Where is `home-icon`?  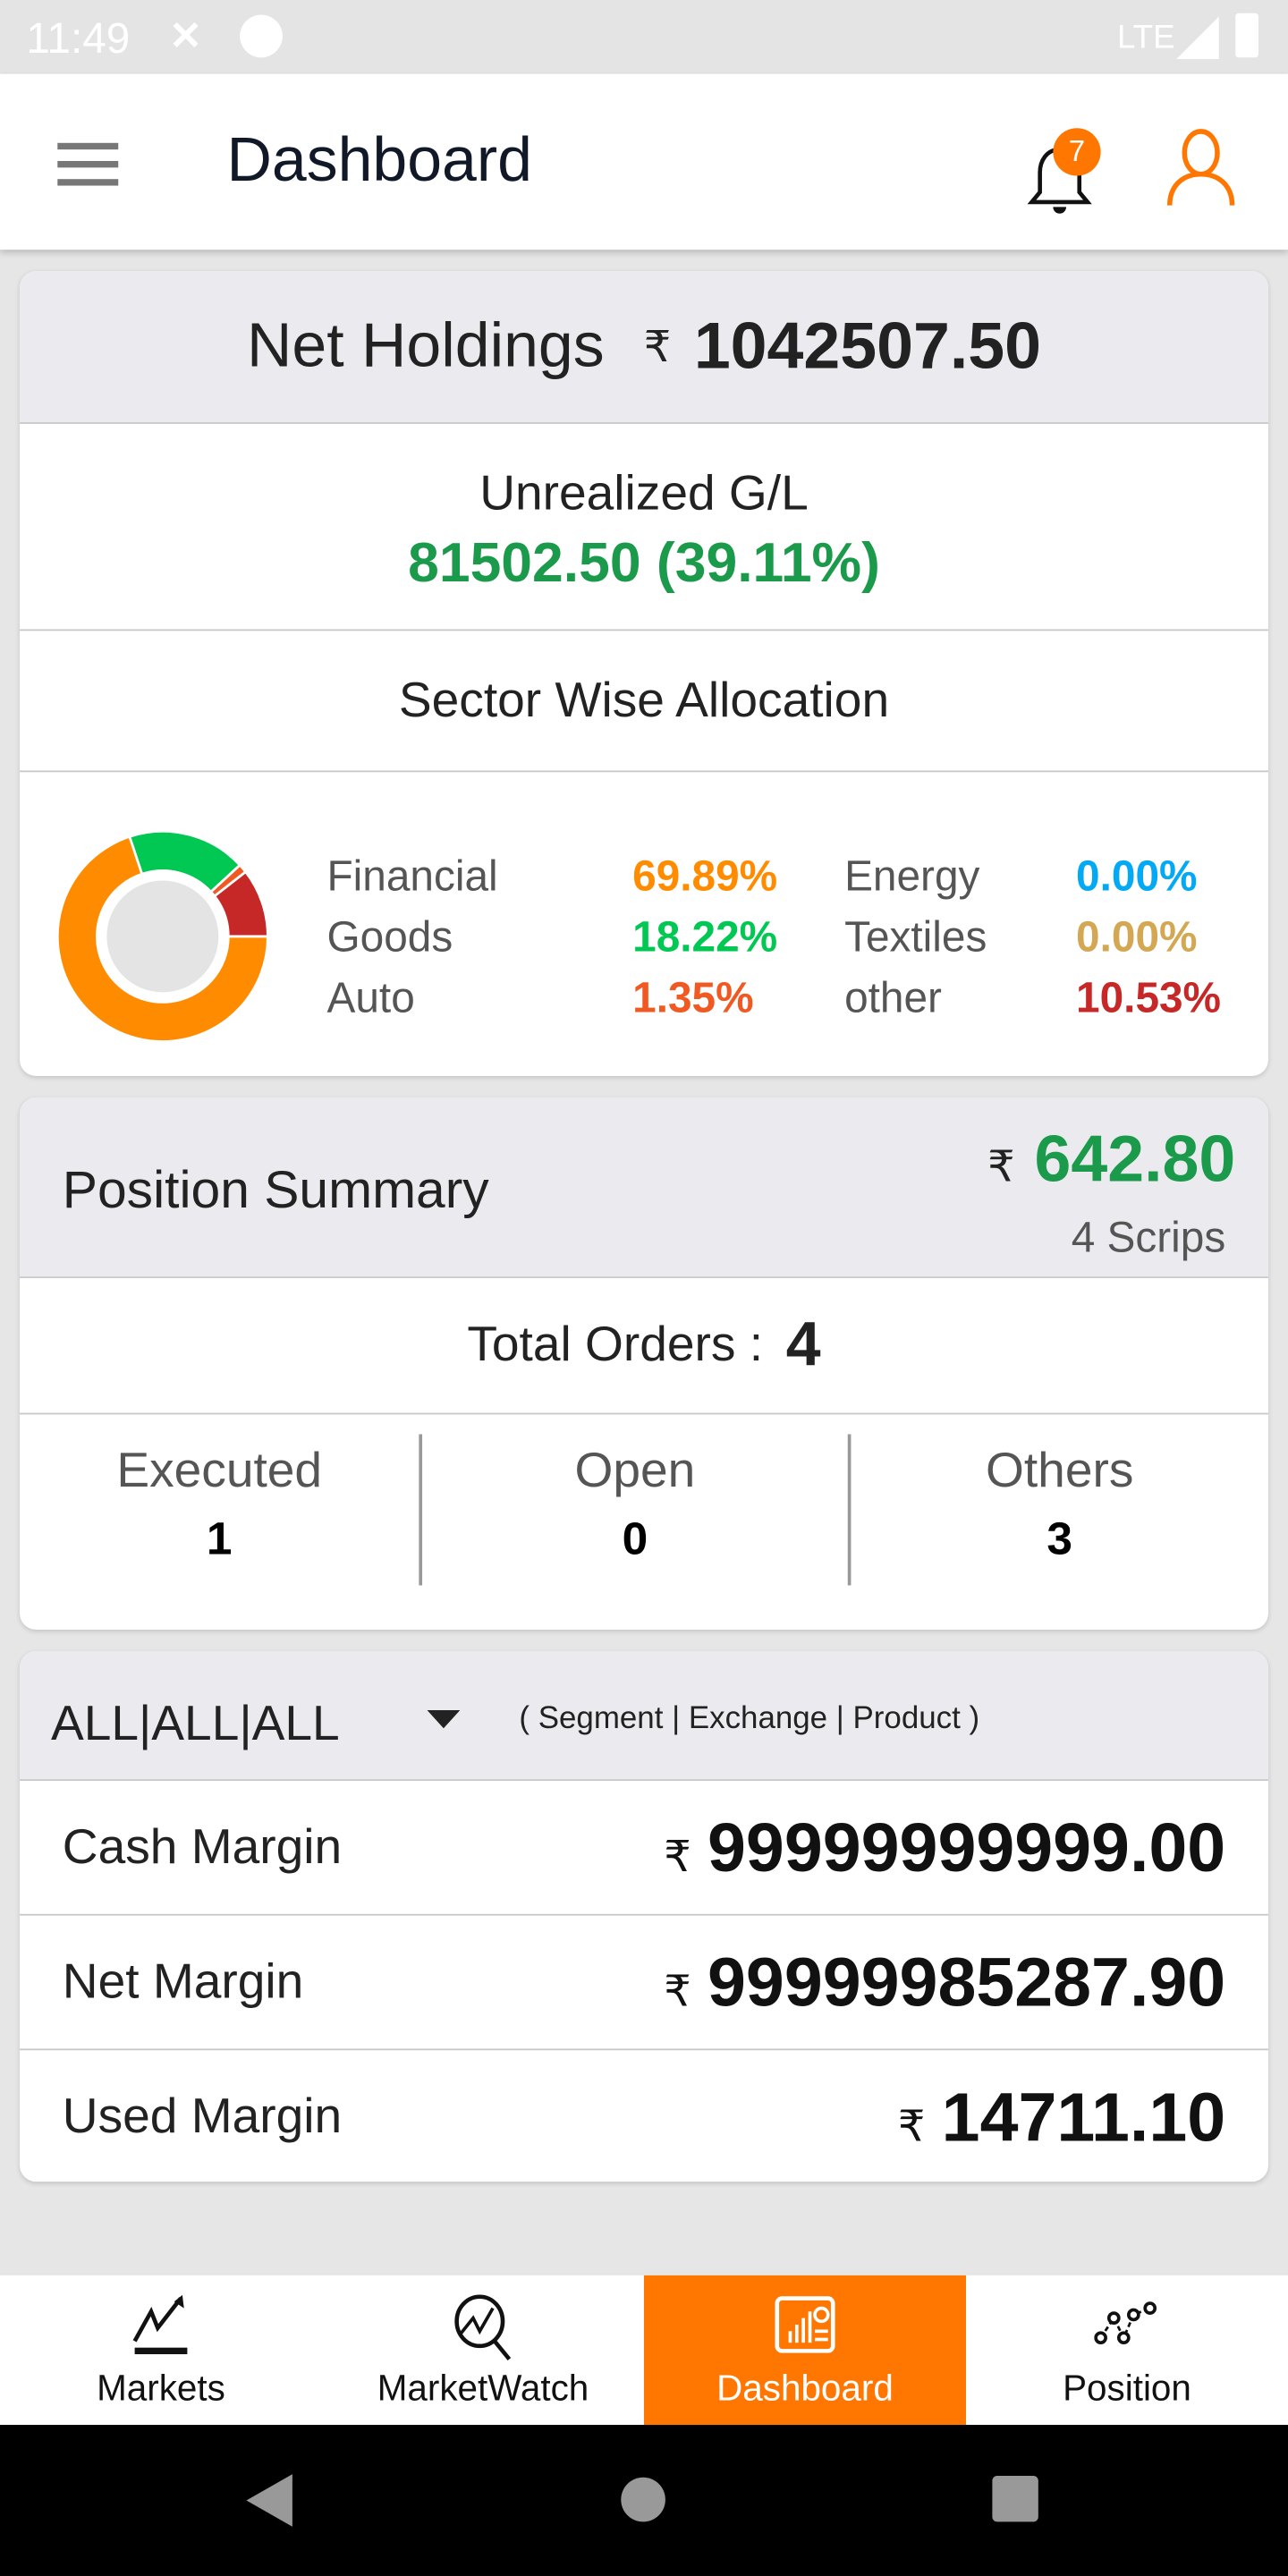
home-icon is located at coordinates (643, 2499).